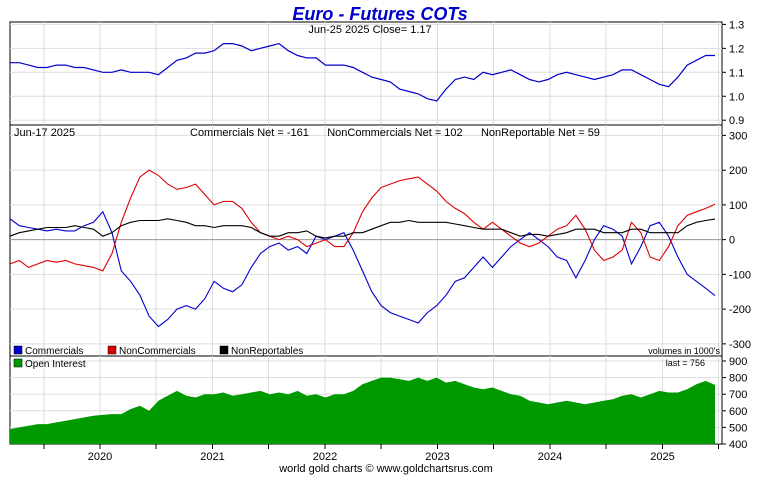 This screenshot has width=760, height=480. What do you see at coordinates (736, 121) in the screenshot?
I see `y-tick-label: 0.9` at bounding box center [736, 121].